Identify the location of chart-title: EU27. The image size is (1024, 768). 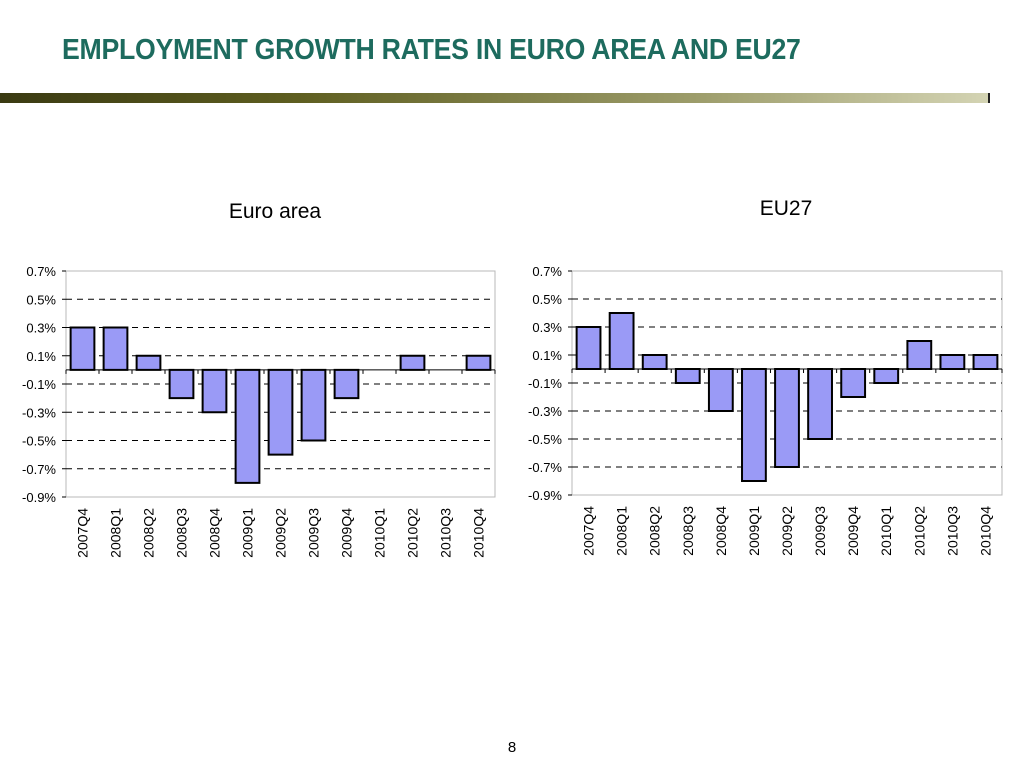
(786, 208).